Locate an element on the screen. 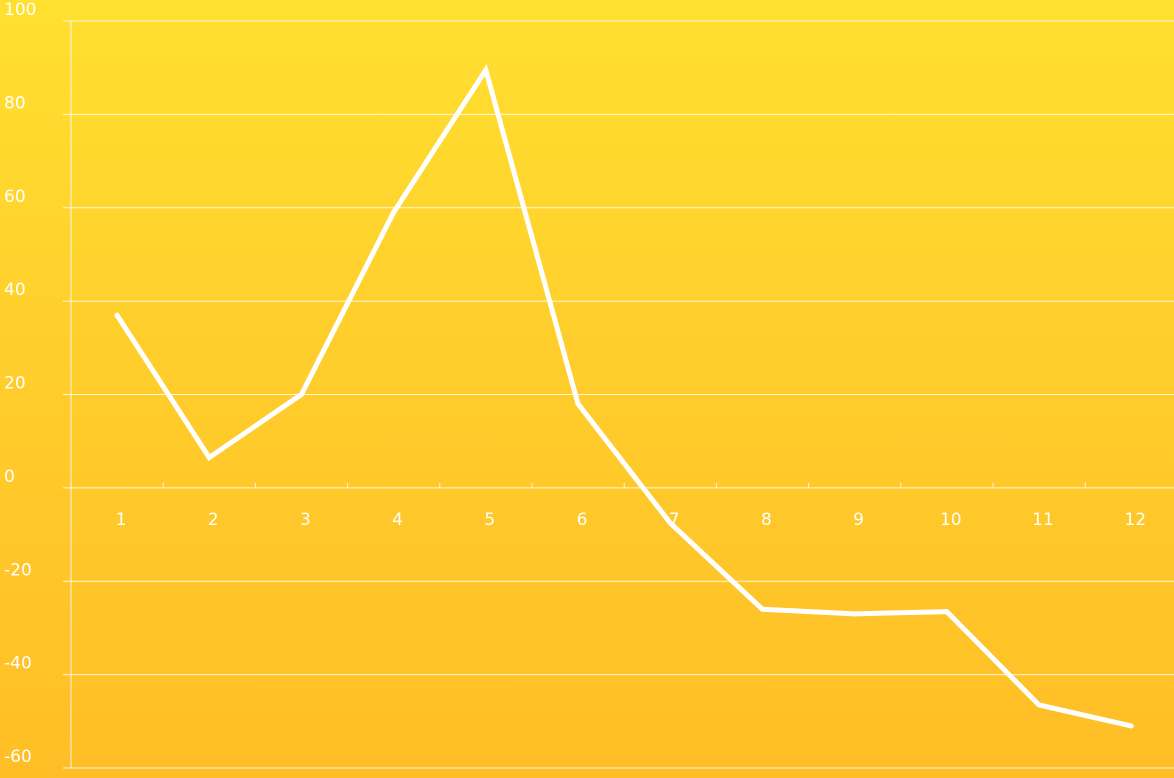 The width and height of the screenshot is (1174, 778). y-tick-label: 80 is located at coordinates (15, 103).